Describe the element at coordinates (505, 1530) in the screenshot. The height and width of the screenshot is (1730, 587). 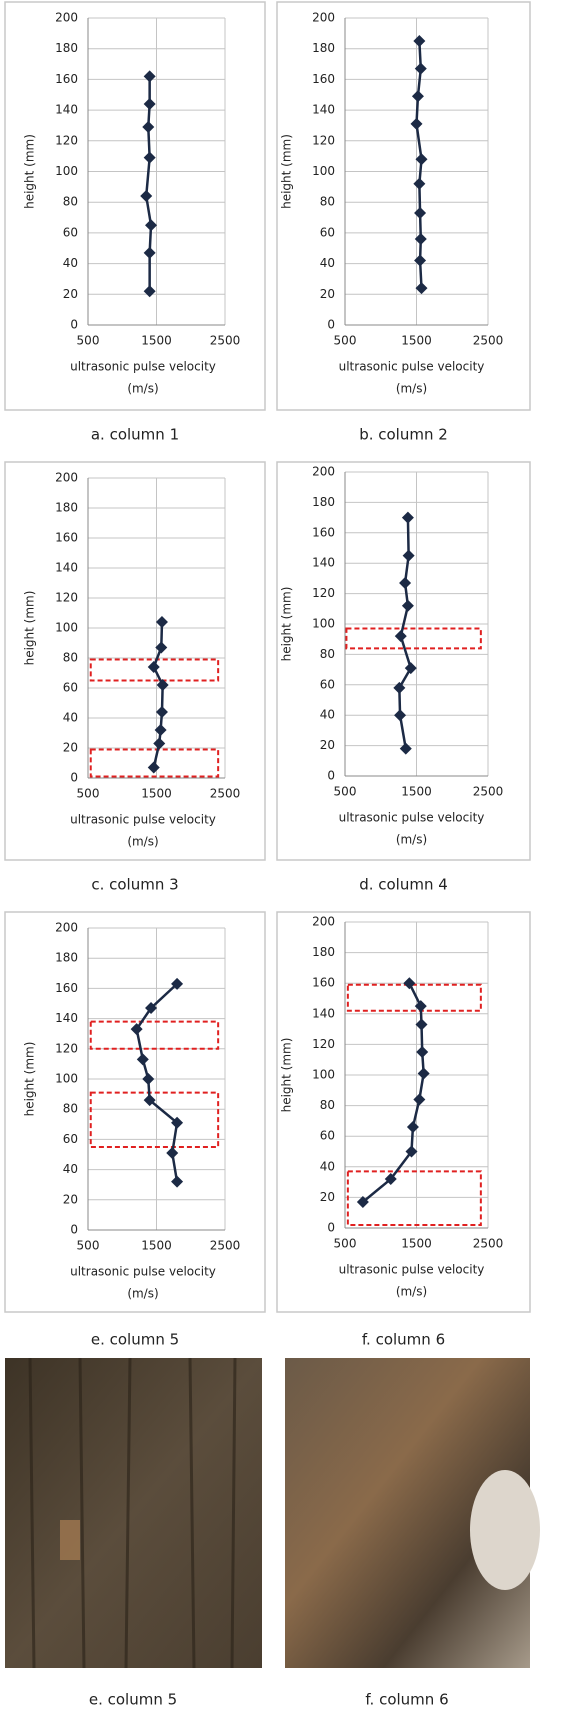
I see `photo-fungus` at that location.